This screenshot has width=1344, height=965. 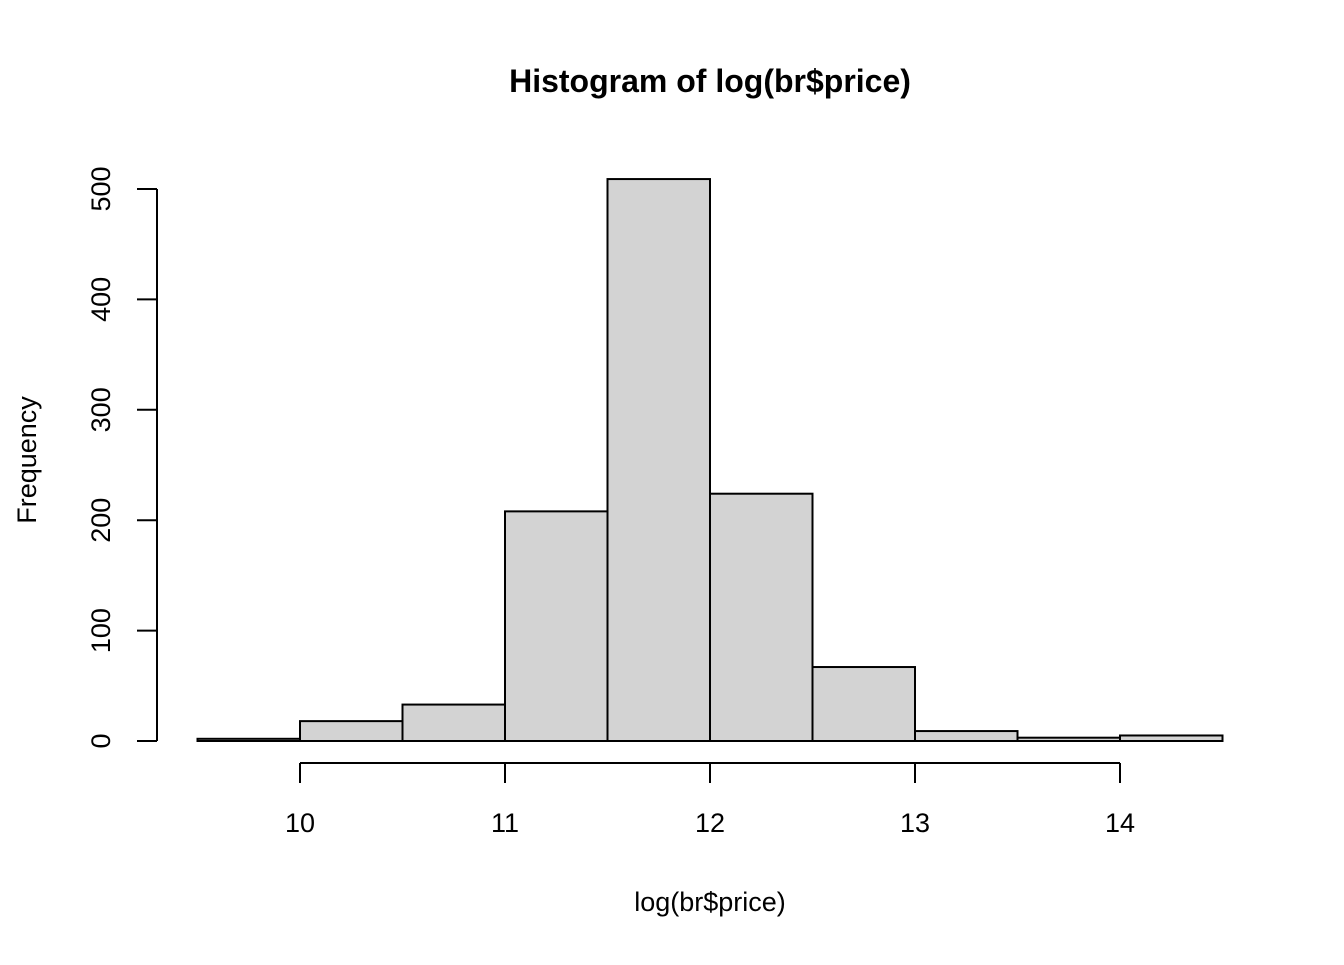 I want to click on y-tick-label: 500, so click(x=101, y=188).